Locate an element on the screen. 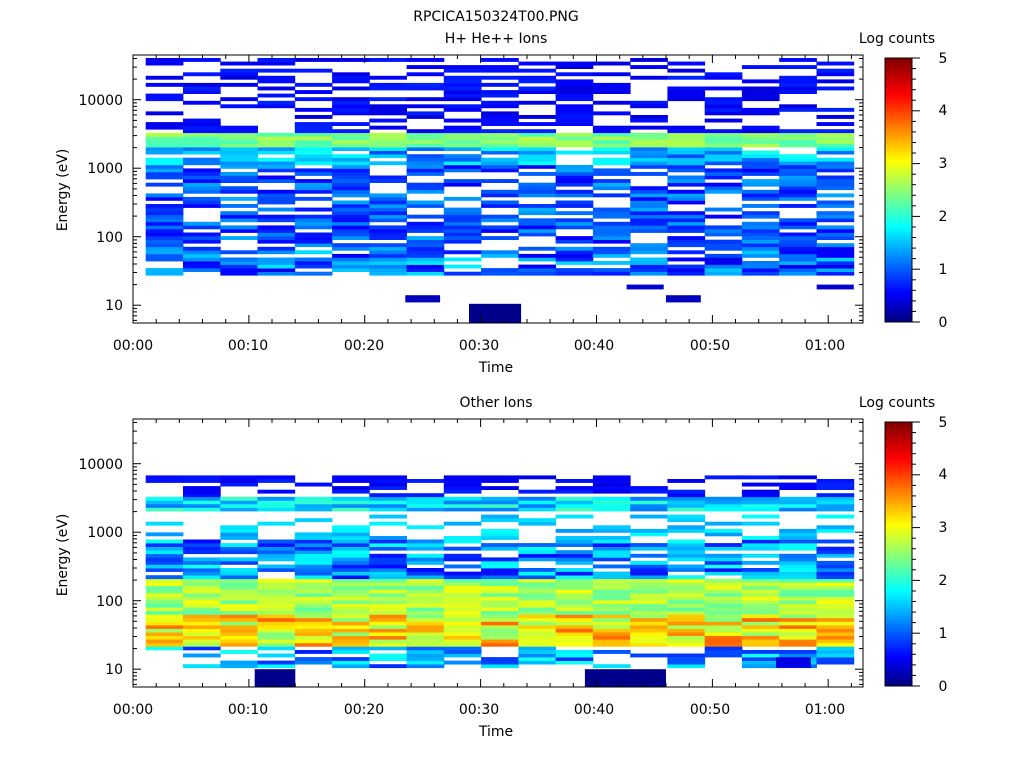 Image resolution: width=1024 pixels, height=772 pixels. x-tick-label: 00:40 is located at coordinates (594, 346).